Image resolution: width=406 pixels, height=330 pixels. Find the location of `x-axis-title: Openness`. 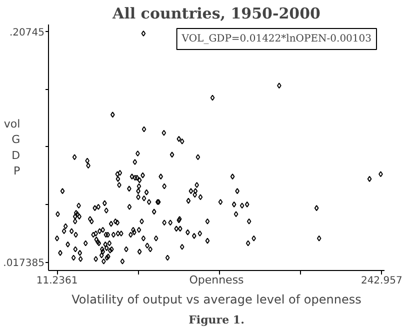

x-axis-title: Openness is located at coordinates (216, 280).